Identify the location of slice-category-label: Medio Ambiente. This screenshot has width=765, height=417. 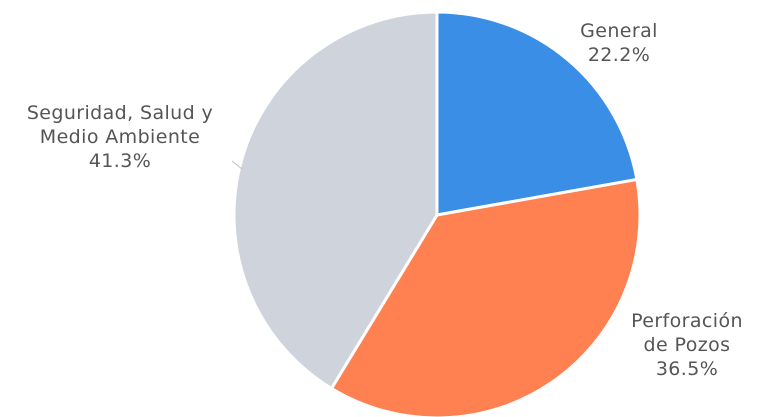
(120, 137).